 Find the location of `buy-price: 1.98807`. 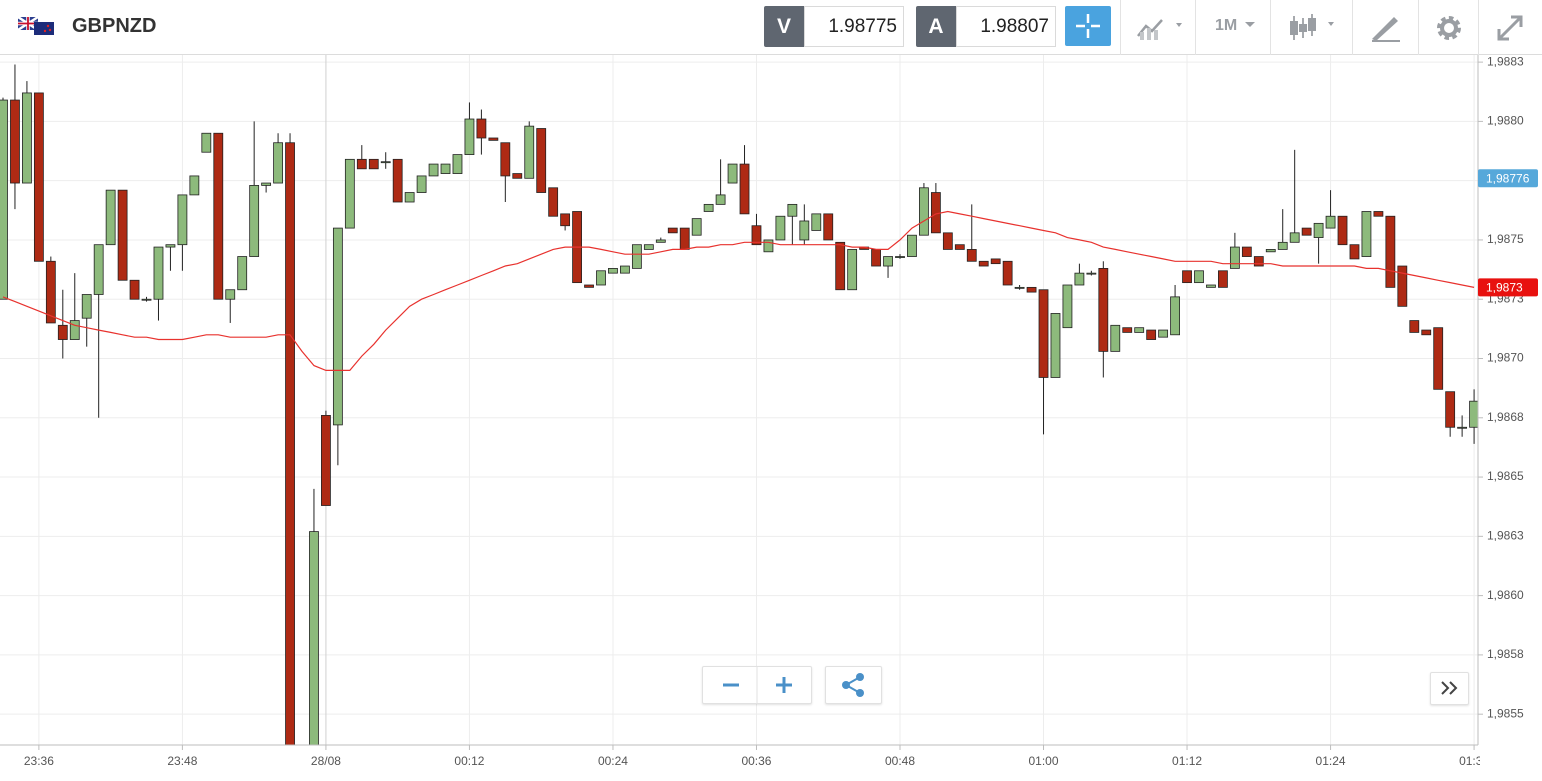

buy-price: 1.98807 is located at coordinates (1006, 26).